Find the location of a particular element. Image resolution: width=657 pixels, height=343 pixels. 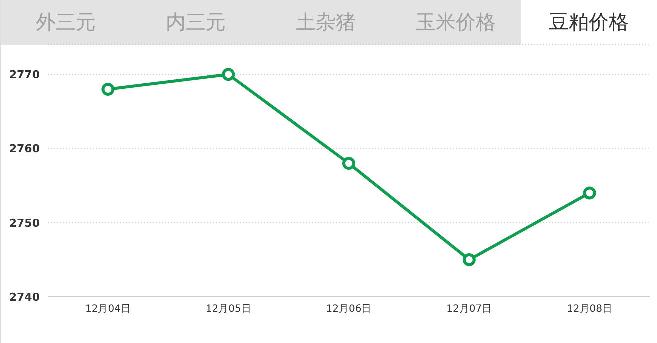

text: 土杂猪 is located at coordinates (326, 22).